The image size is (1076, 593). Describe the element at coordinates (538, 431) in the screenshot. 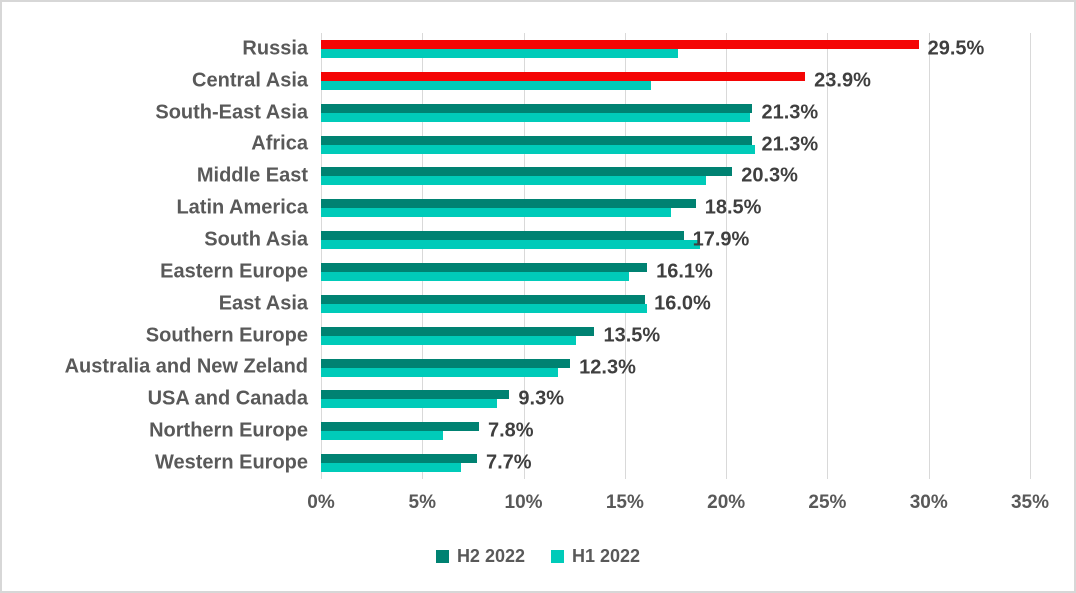

I see `bar-row: Northern Europe 7.8%` at that location.